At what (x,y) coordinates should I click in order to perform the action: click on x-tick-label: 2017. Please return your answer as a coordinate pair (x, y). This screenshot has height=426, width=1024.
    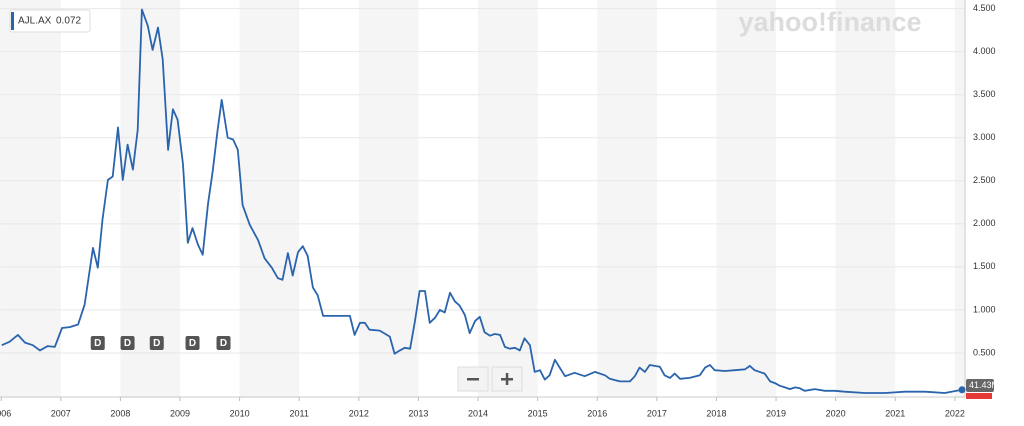
    Looking at the image, I should click on (657, 413).